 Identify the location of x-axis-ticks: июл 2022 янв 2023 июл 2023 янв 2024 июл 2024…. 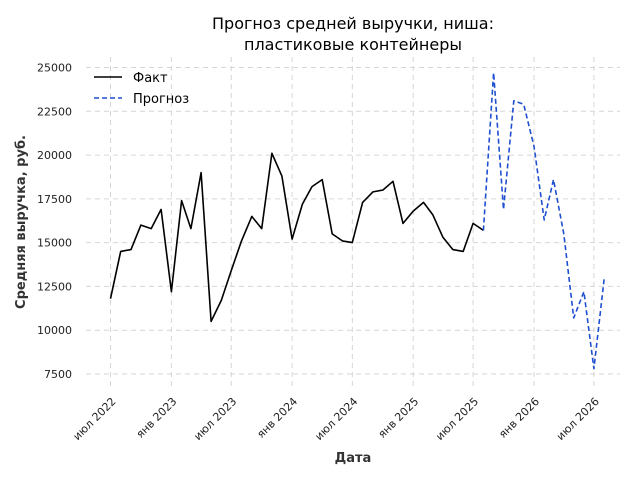
(336, 419).